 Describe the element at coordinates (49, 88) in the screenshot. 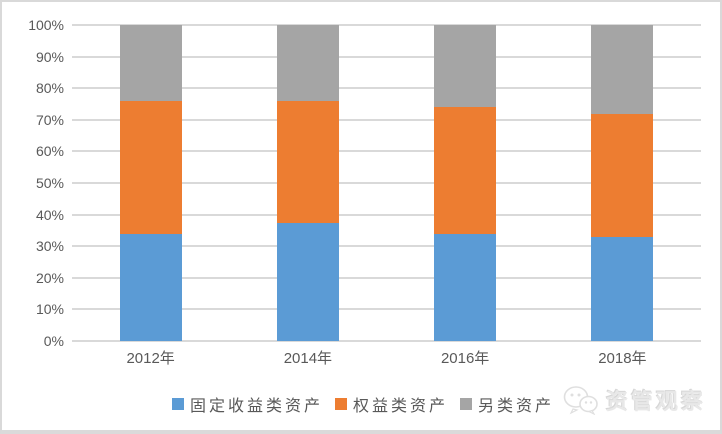

I see `y-tick-label: 80%` at that location.